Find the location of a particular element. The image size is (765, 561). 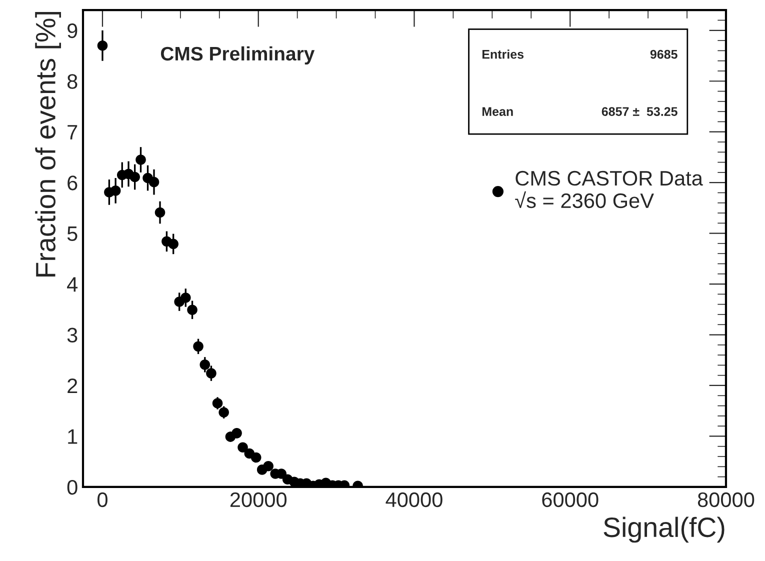

y-tick-label: 4 is located at coordinates (72, 284).